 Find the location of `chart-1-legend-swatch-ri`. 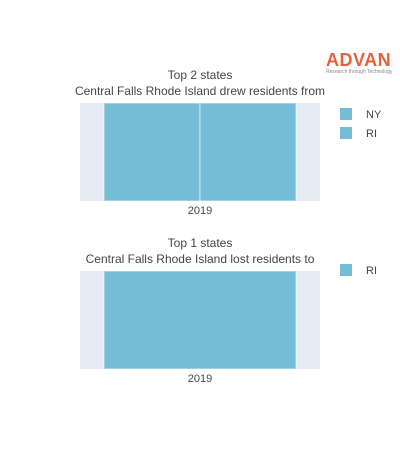

chart-1-legend-swatch-ri is located at coordinates (346, 133).